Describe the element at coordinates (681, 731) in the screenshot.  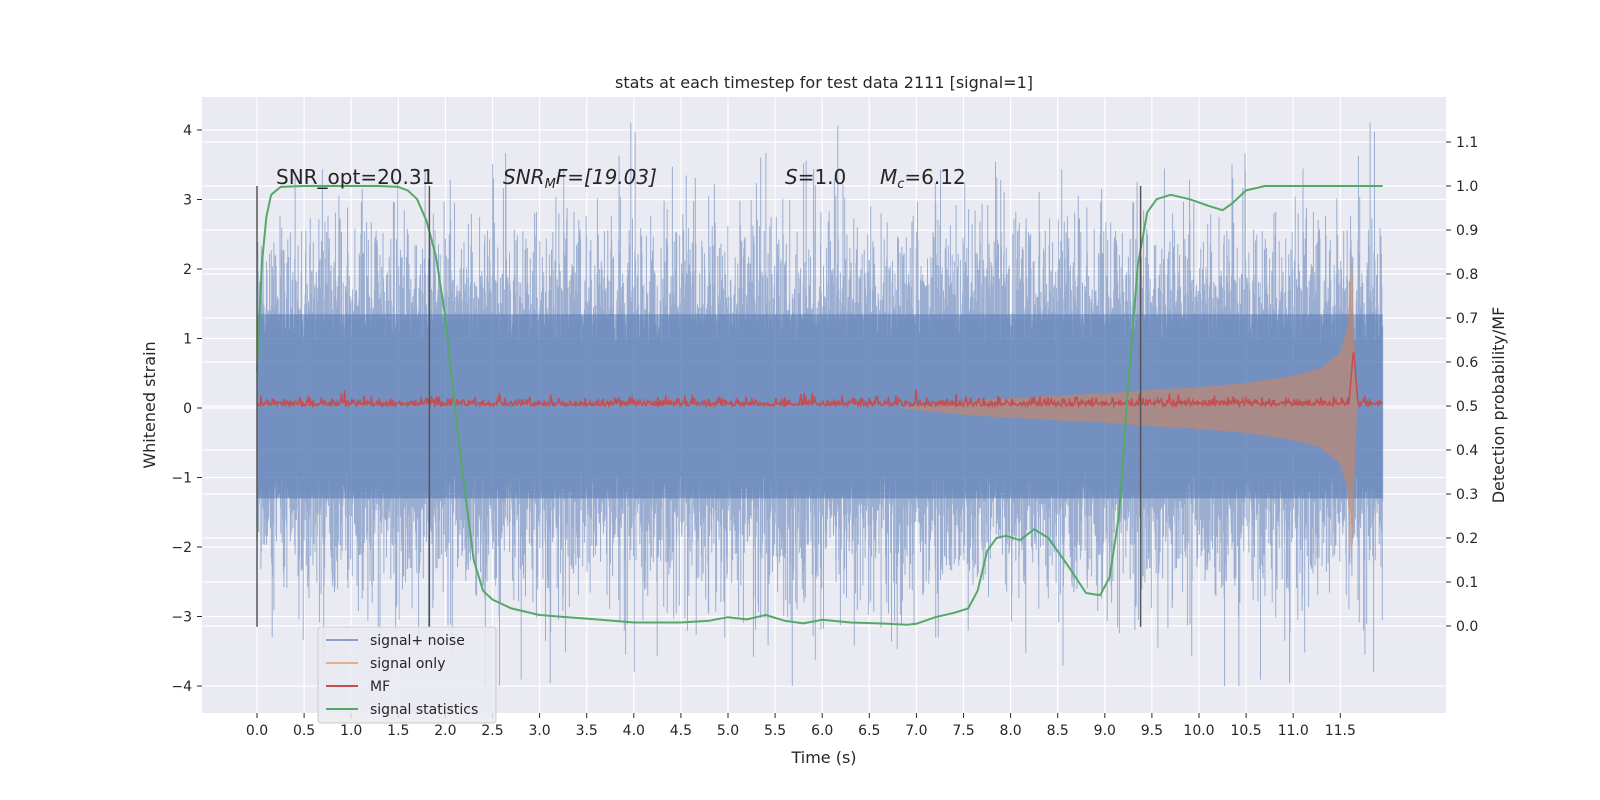
I see `x-tick-label: 4.5` at that location.